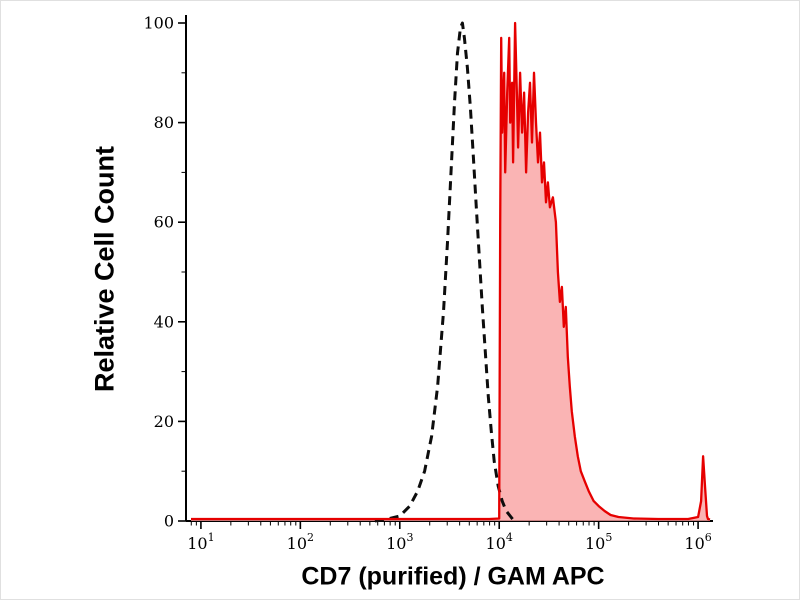 The width and height of the screenshot is (800, 600). What do you see at coordinates (453, 576) in the screenshot?
I see `x-axis-label: CD7 (purified) / GAM APC` at bounding box center [453, 576].